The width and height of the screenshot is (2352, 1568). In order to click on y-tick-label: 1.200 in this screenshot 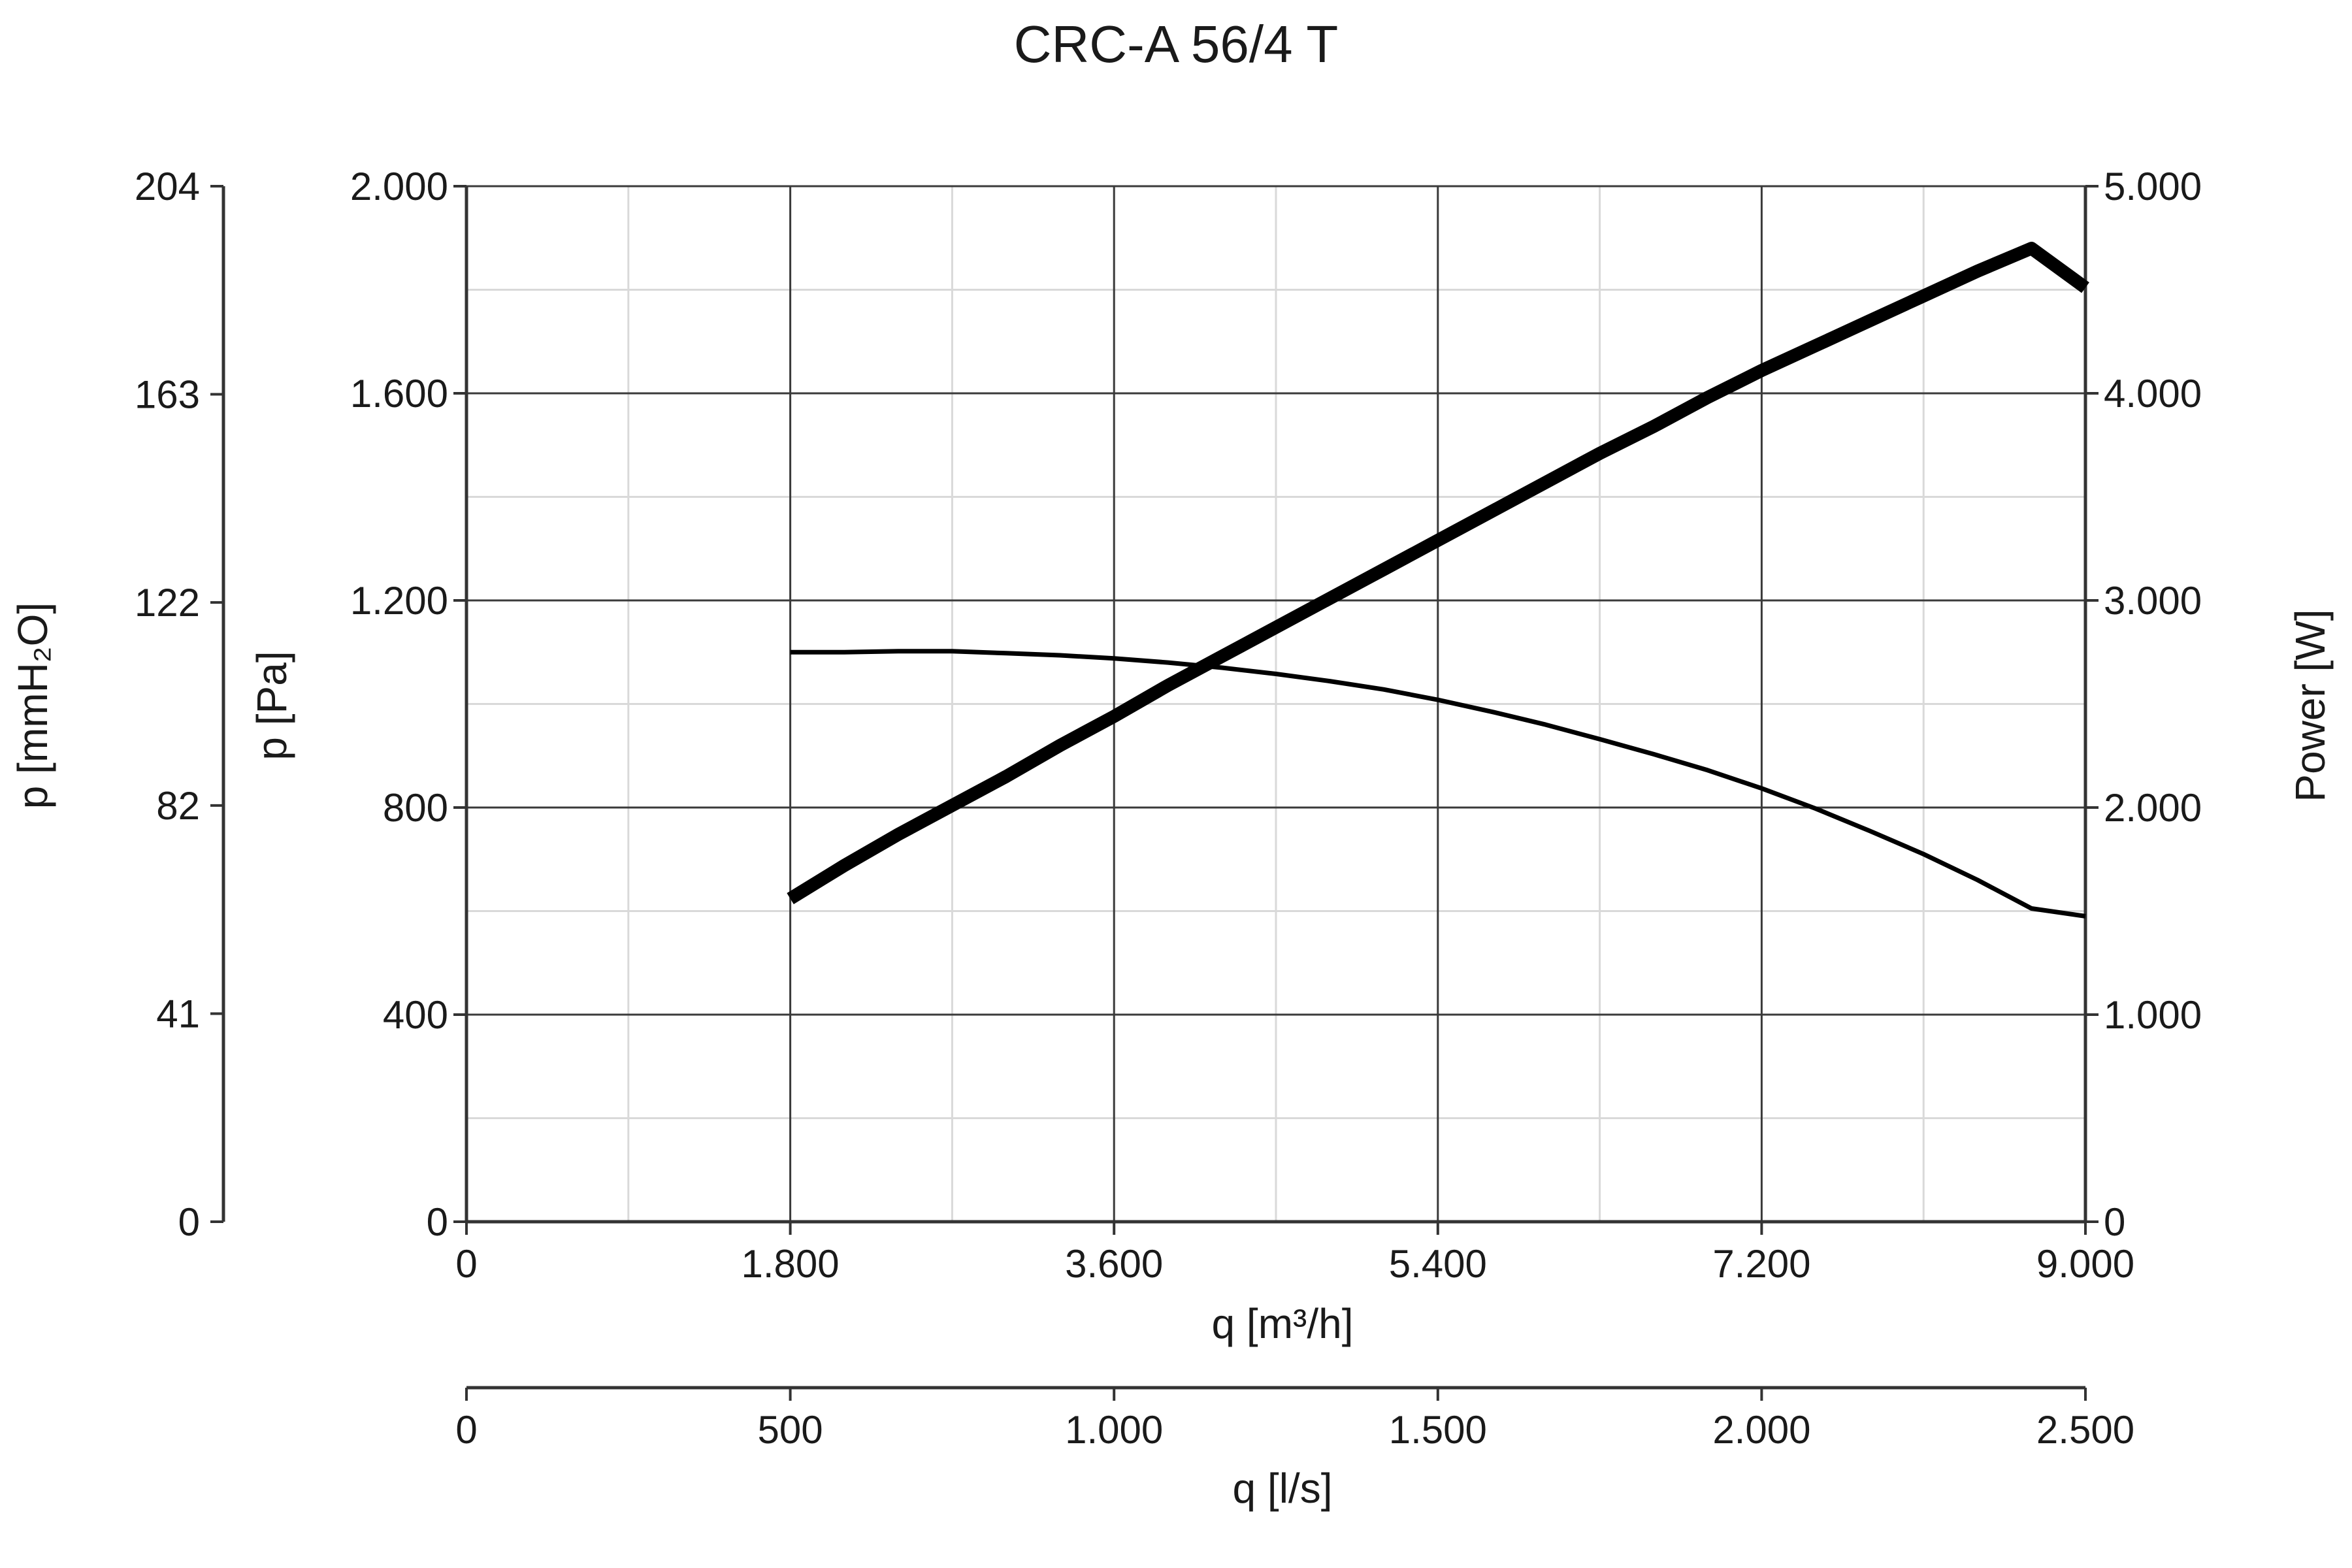, I will do `click(399, 601)`.